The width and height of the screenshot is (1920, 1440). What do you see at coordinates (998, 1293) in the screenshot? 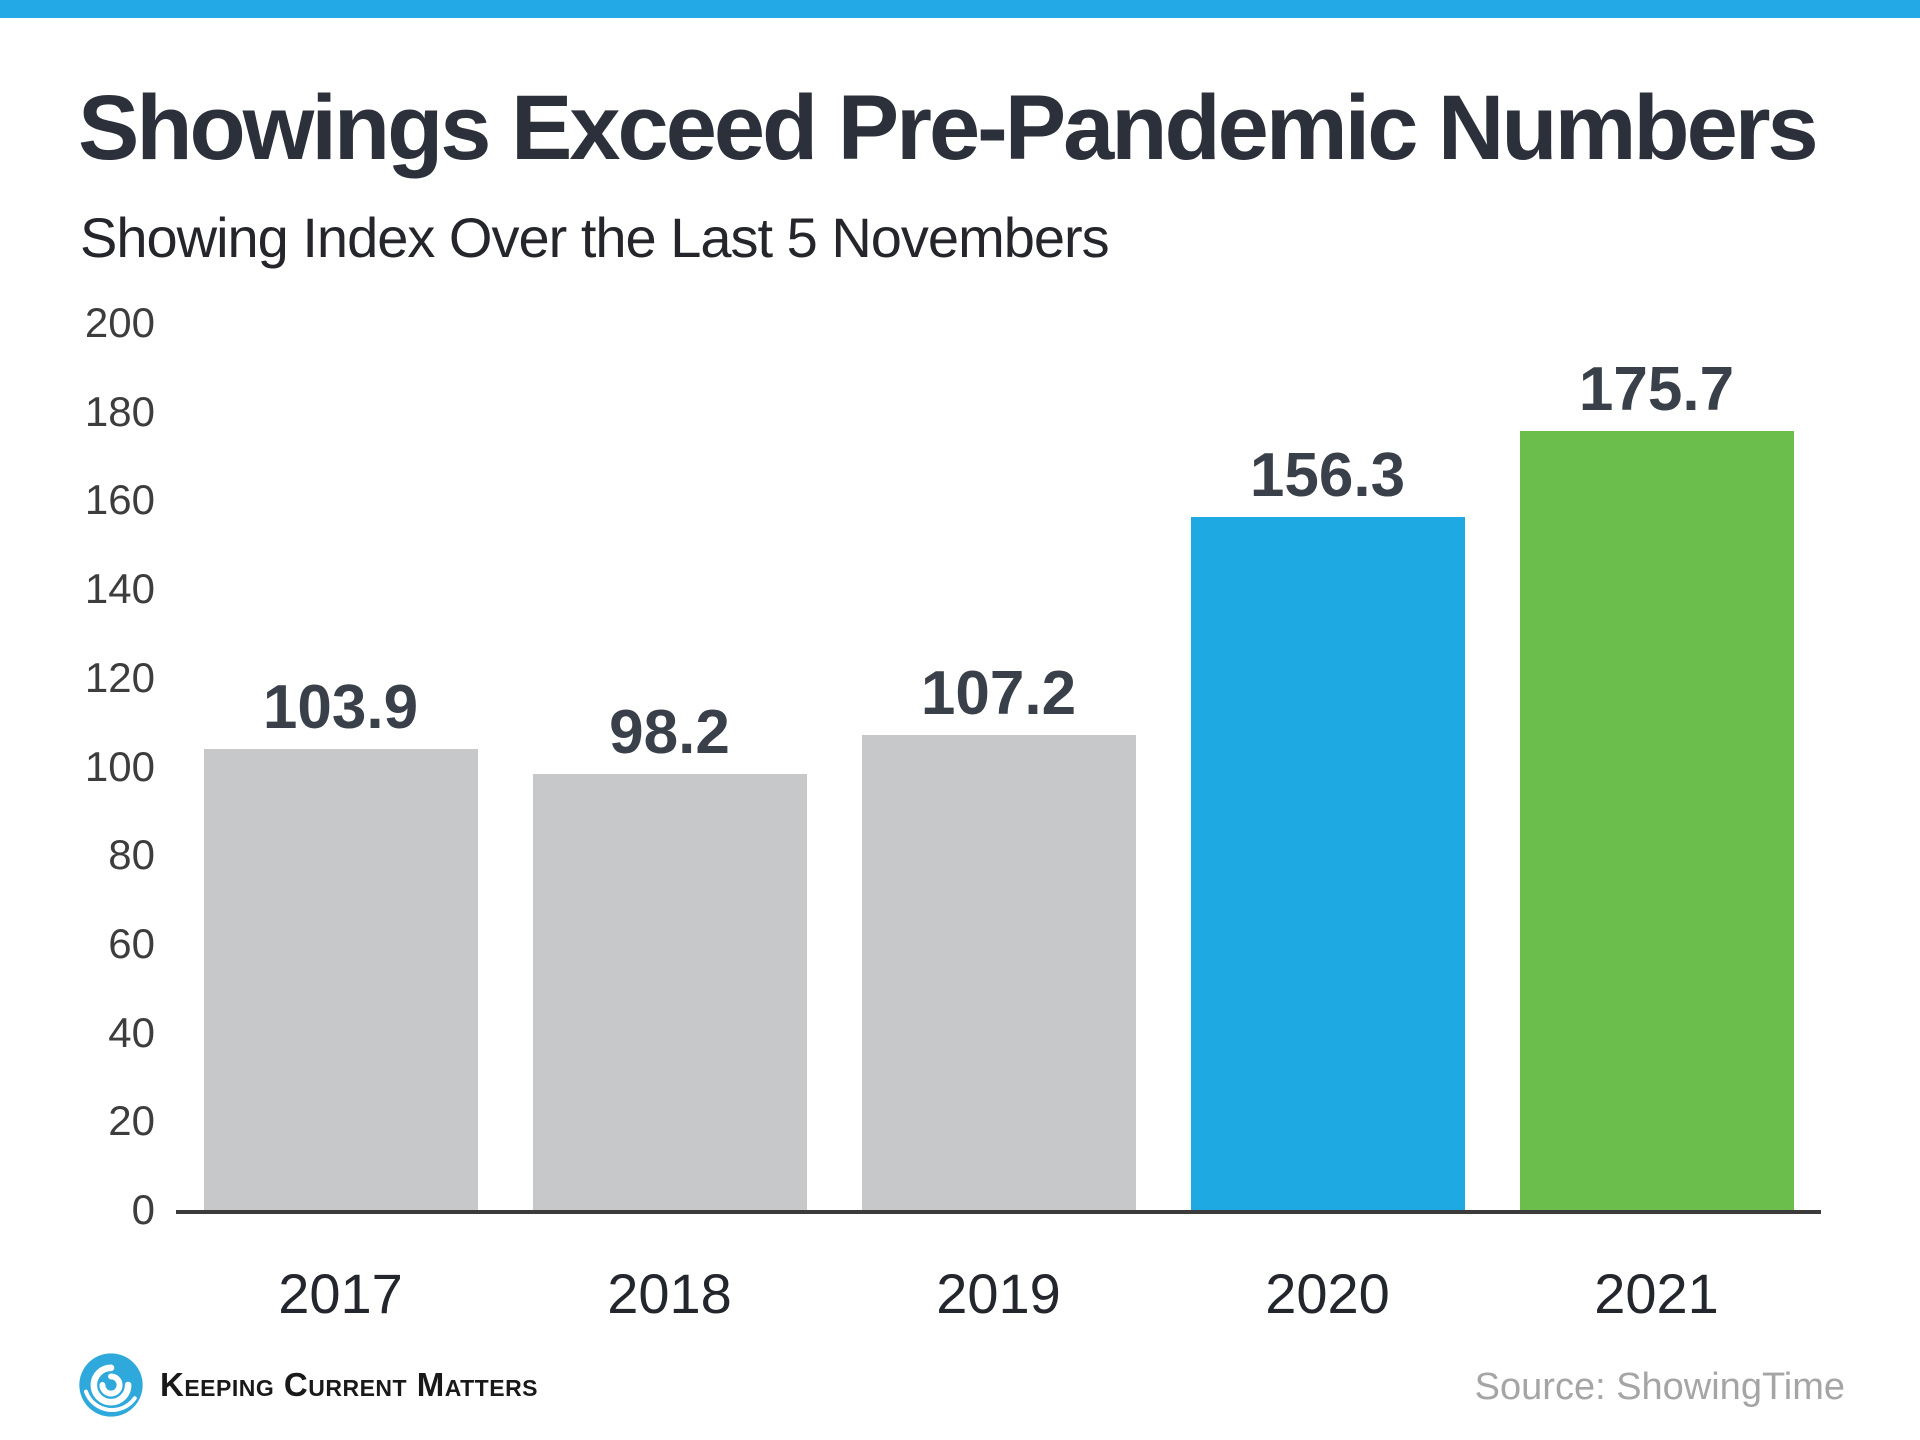
I see `x-axis-label: 2019` at bounding box center [998, 1293].